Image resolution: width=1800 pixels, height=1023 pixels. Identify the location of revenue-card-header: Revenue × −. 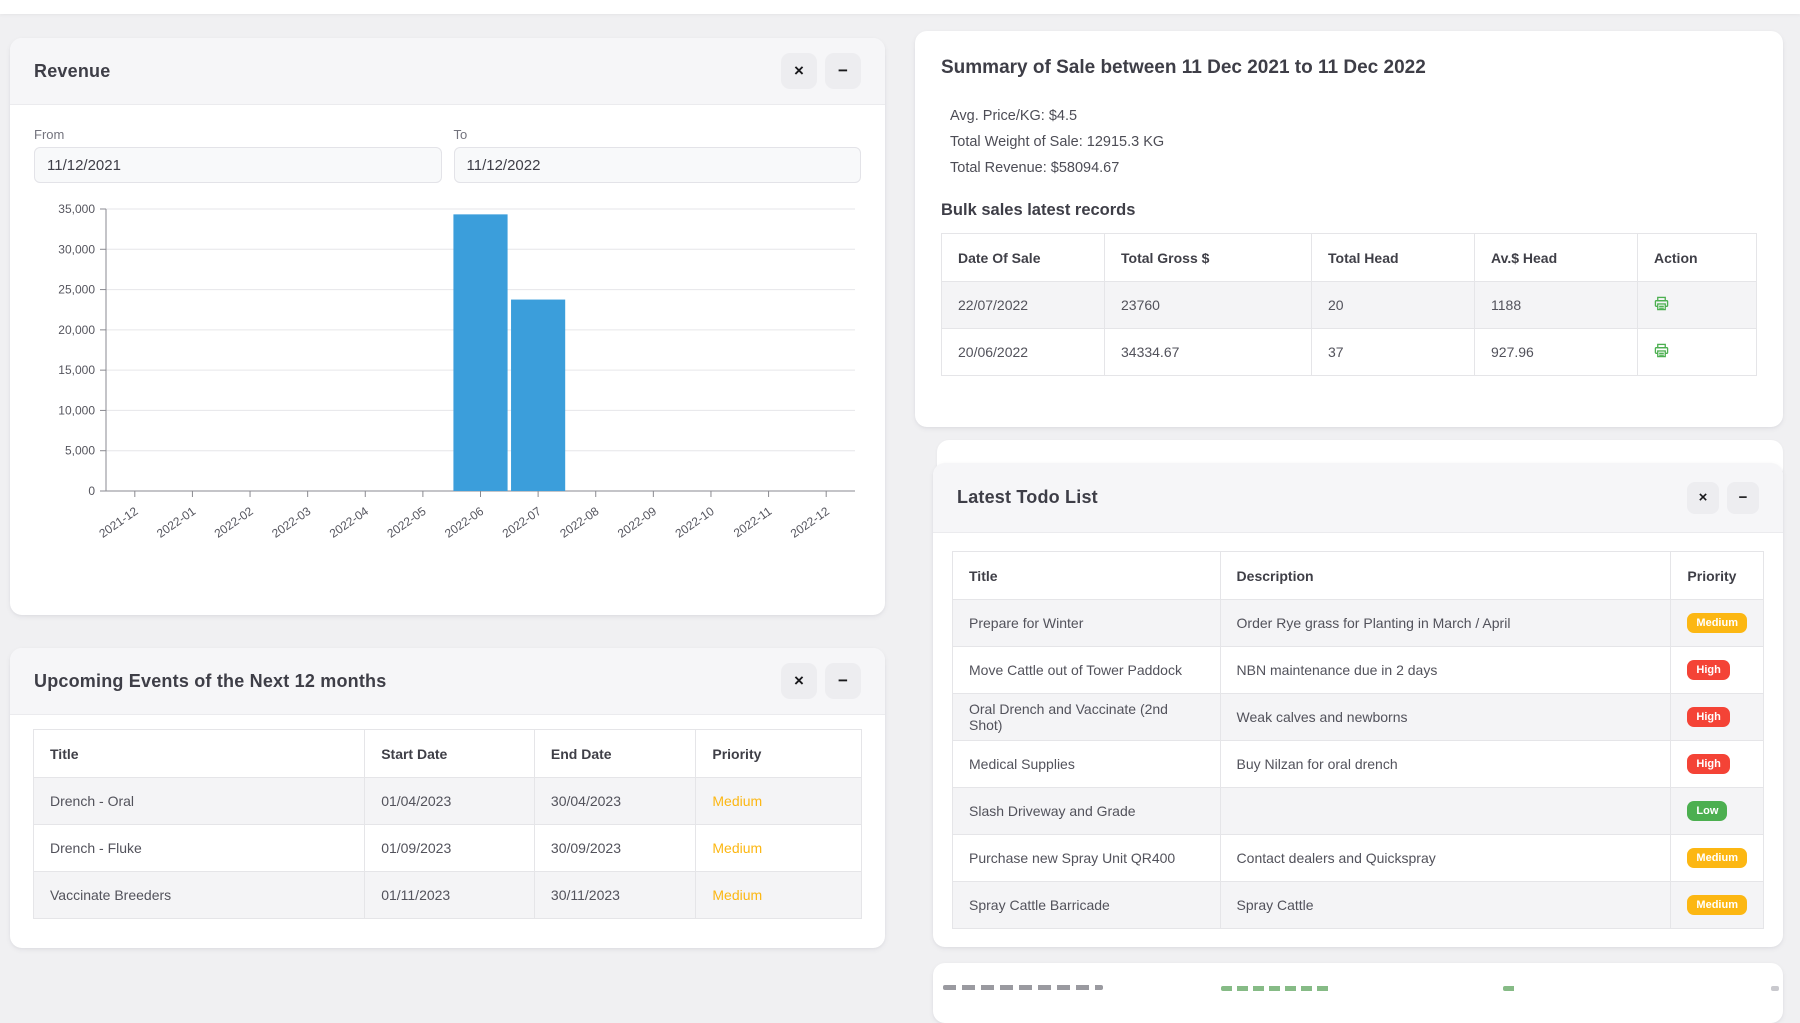
(447, 71).